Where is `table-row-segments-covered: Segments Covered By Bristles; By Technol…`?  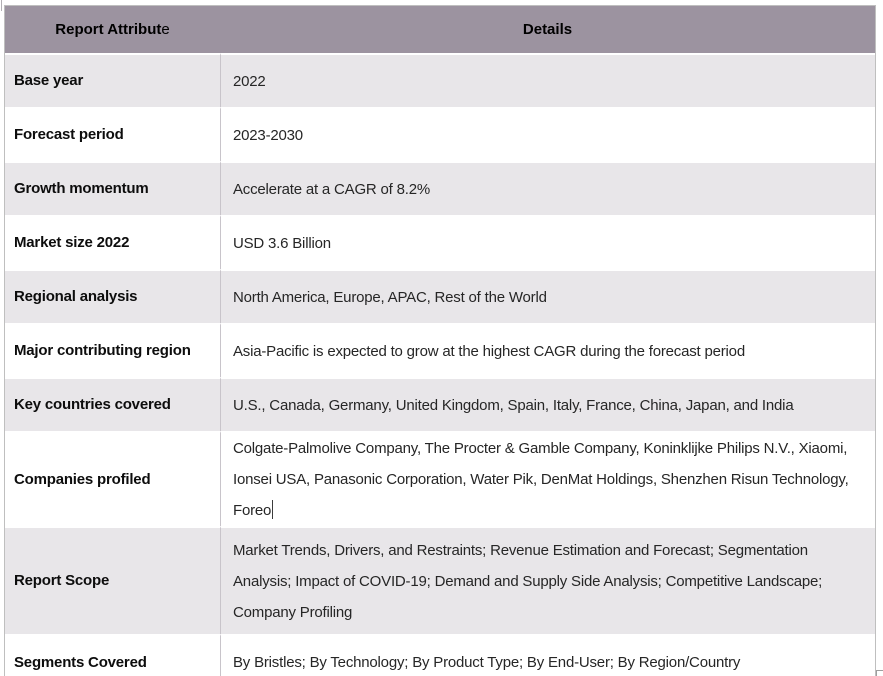 table-row-segments-covered: Segments Covered By Bristles; By Technol… is located at coordinates (440, 655).